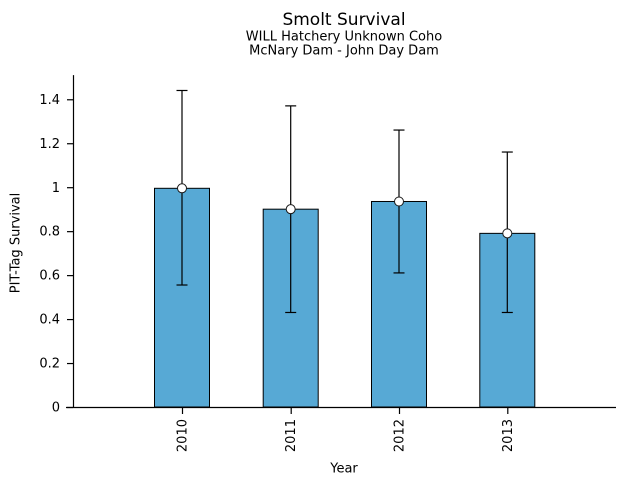  Describe the element at coordinates (183, 435) in the screenshot. I see `x-tick-label-2010: 2010` at that location.